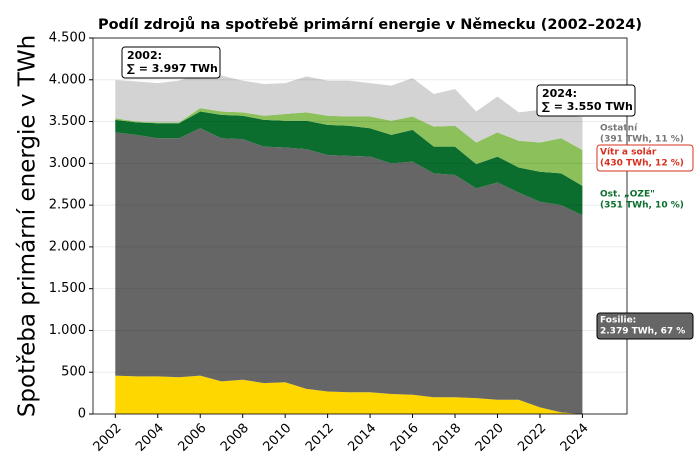  I want to click on y-tick-label: 500, so click(73, 372).